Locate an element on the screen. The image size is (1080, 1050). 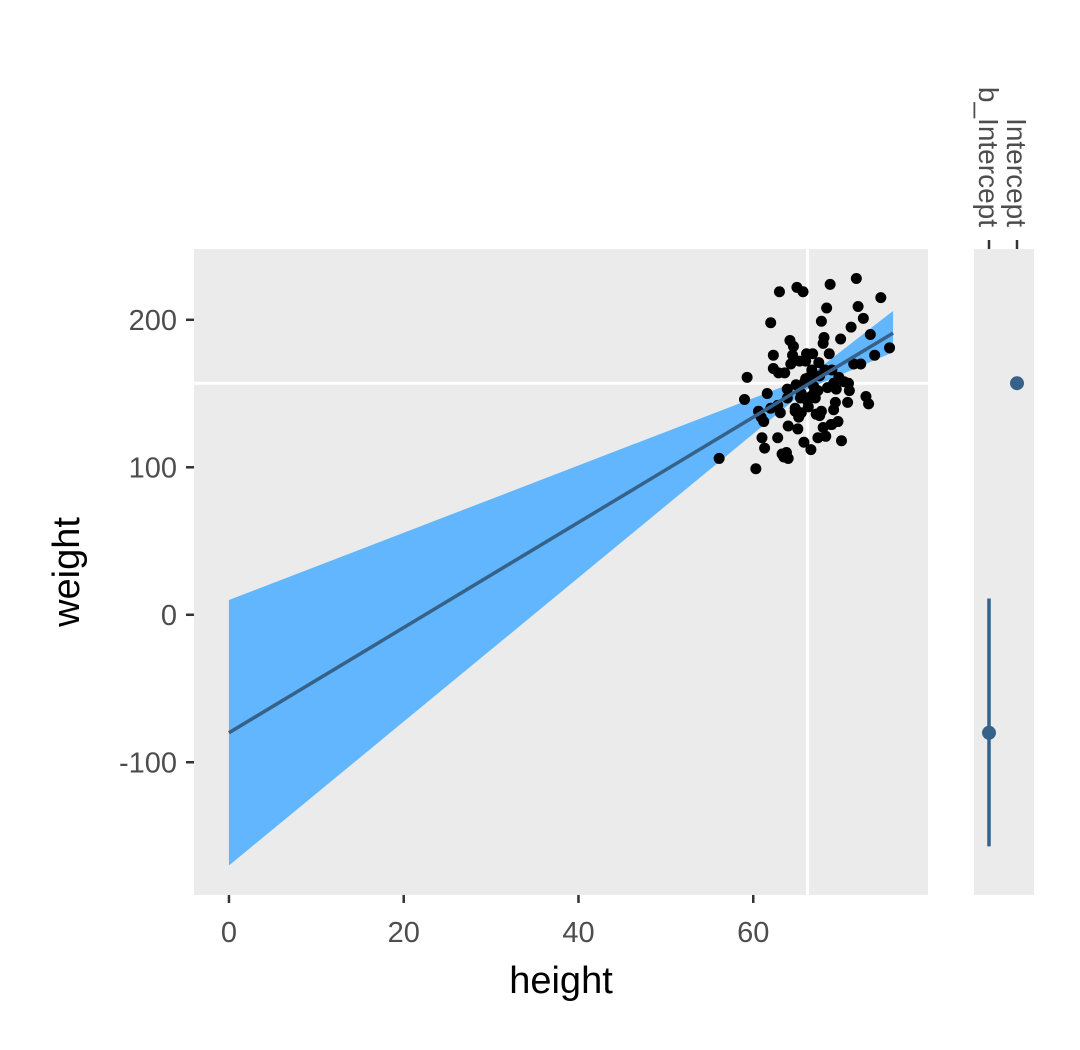
x-tick-label: 20 is located at coordinates (404, 933).